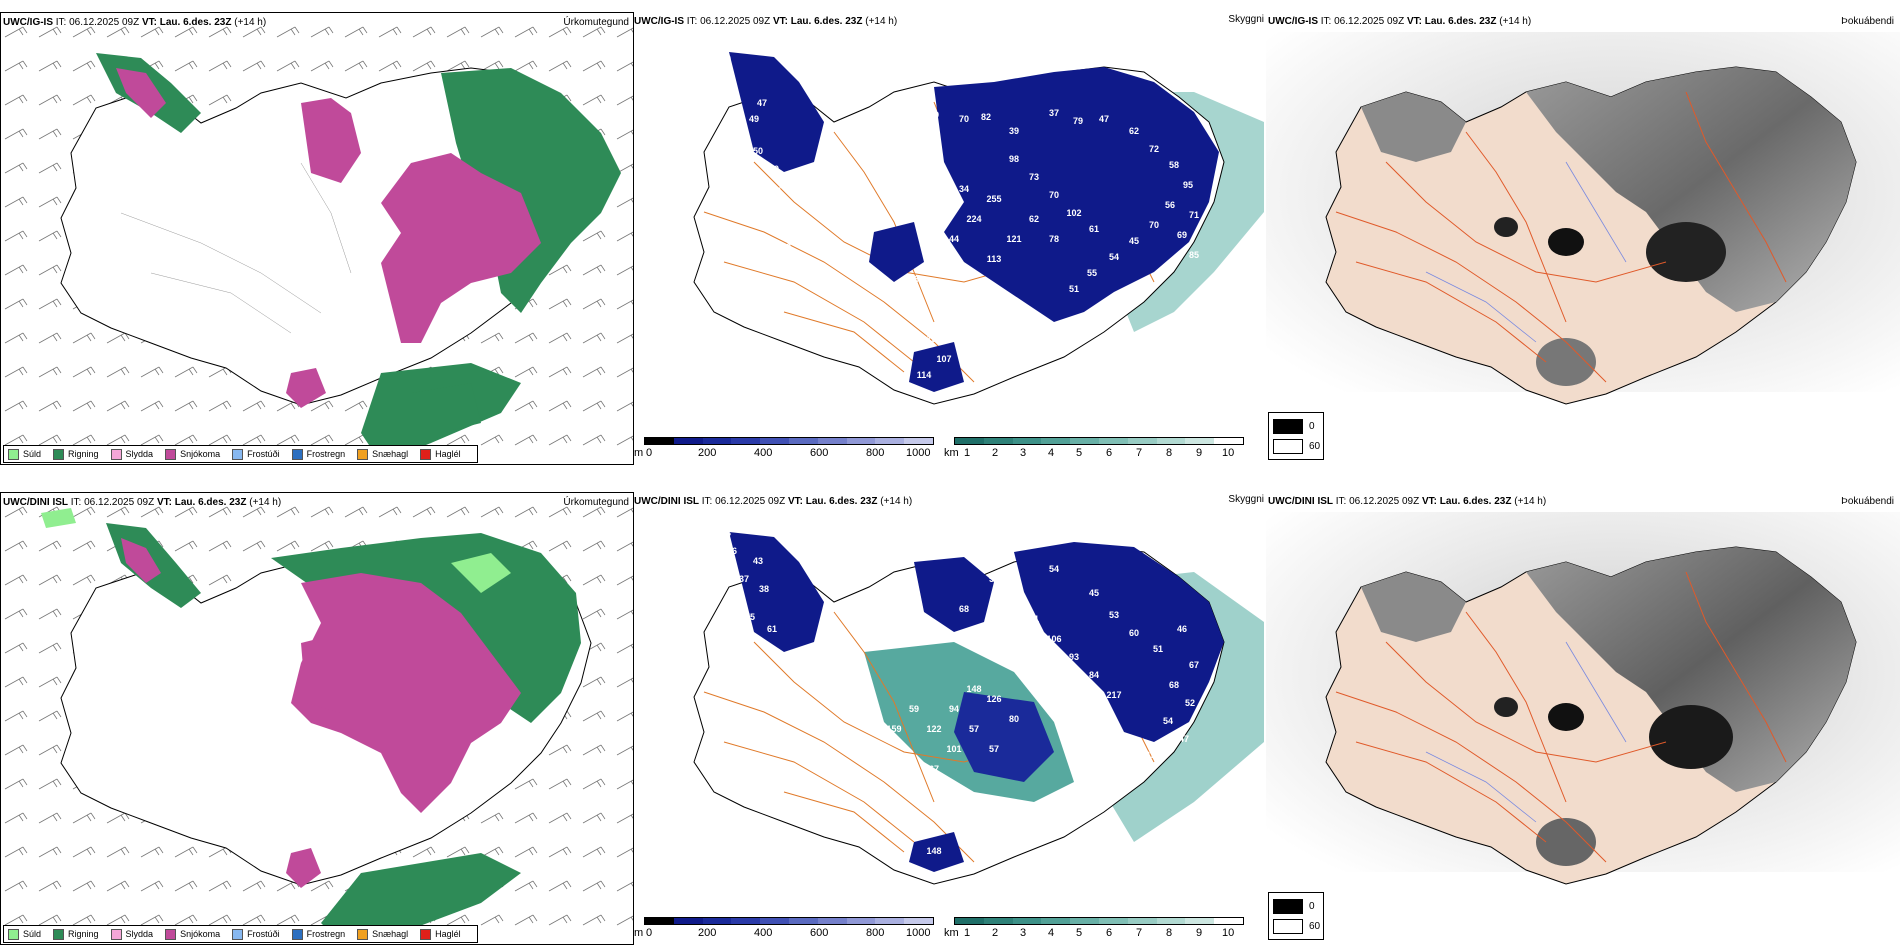  I want to click on cloud-base-value: 67, so click(934, 769).